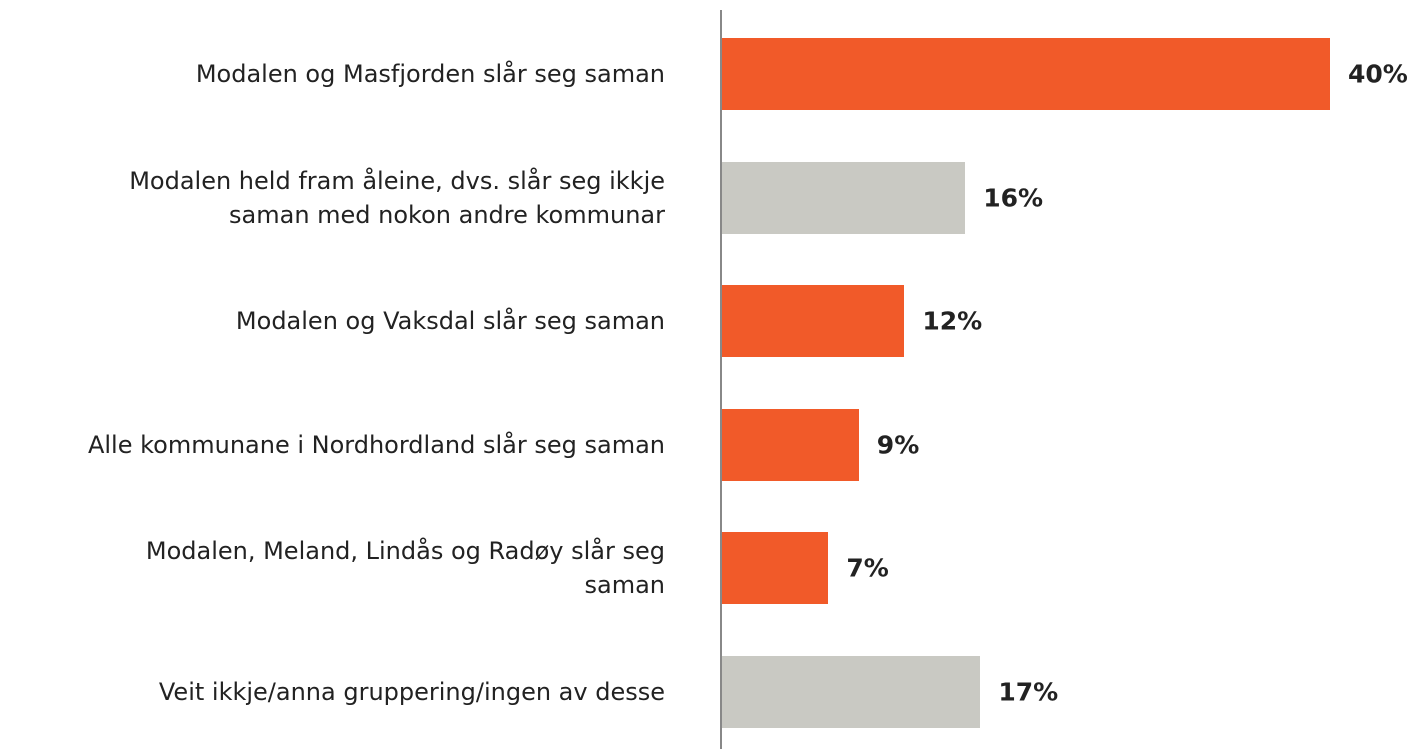 This screenshot has width=1414, height=749. What do you see at coordinates (952, 321) in the screenshot?
I see `value-label: 12%` at bounding box center [952, 321].